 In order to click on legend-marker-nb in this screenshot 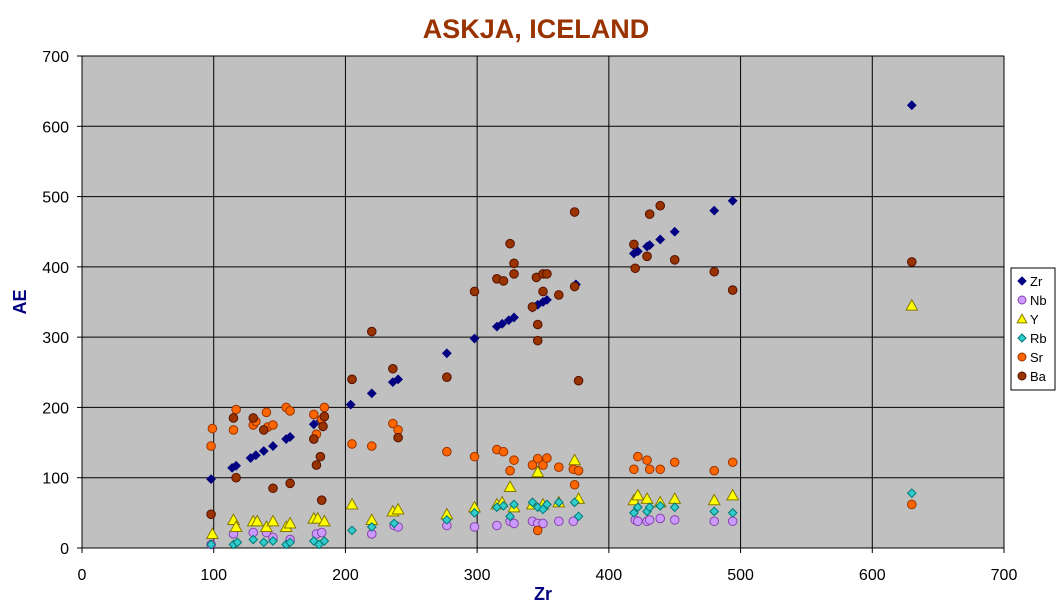, I will do `click(1022, 300)`.